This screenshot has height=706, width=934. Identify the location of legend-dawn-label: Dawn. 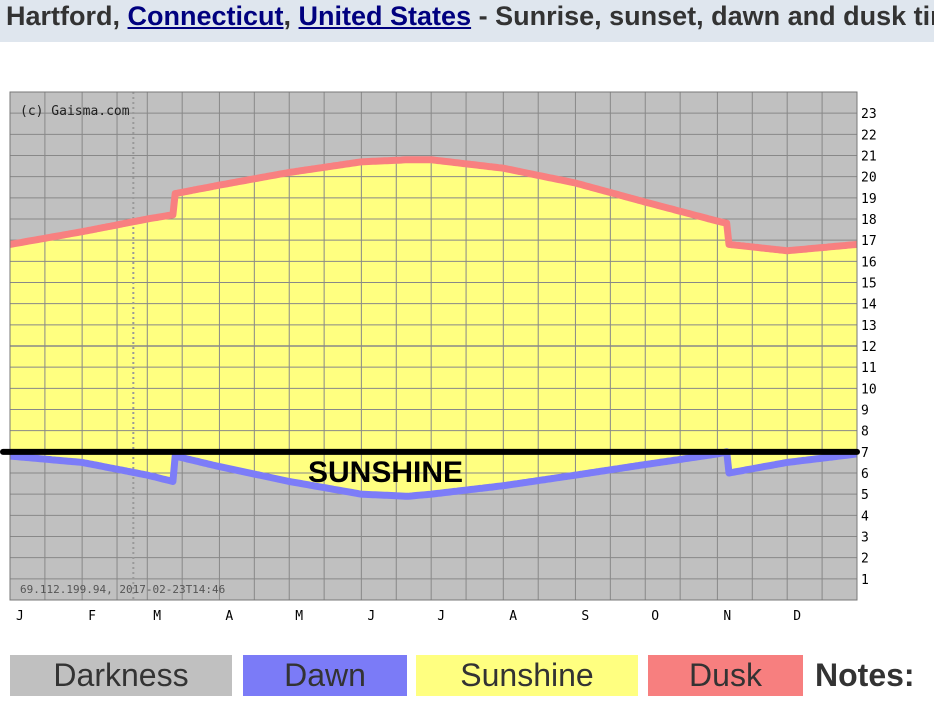
(325, 675).